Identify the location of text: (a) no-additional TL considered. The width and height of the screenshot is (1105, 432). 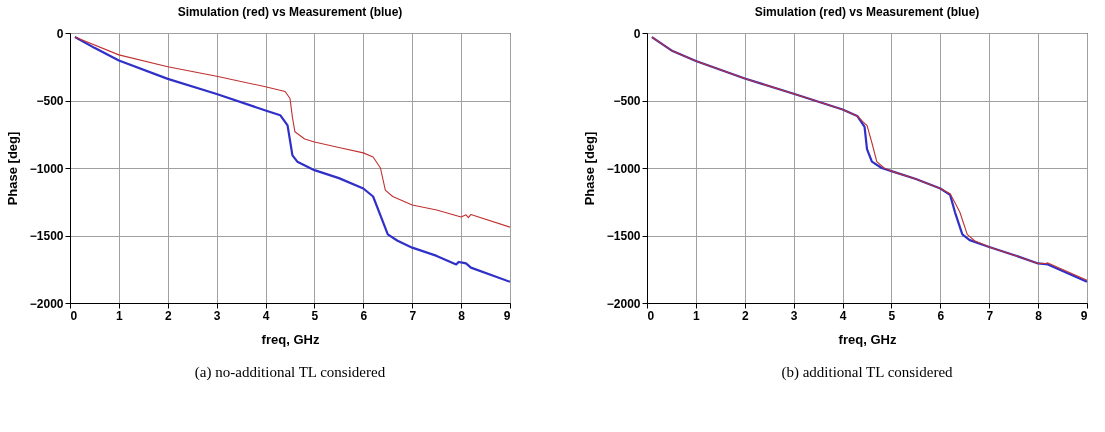
(290, 372).